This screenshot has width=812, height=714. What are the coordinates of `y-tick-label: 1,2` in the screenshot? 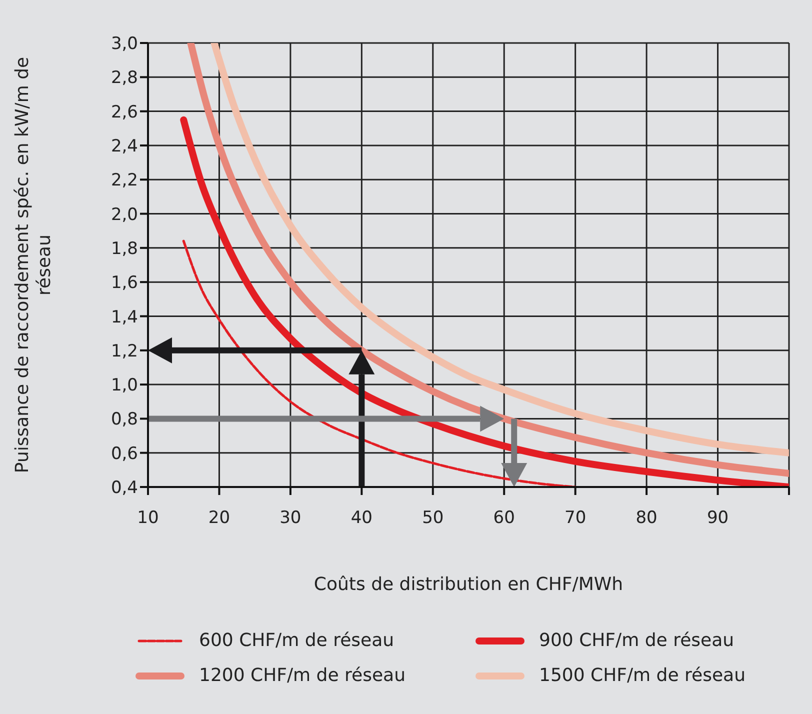 It's located at (124, 351).